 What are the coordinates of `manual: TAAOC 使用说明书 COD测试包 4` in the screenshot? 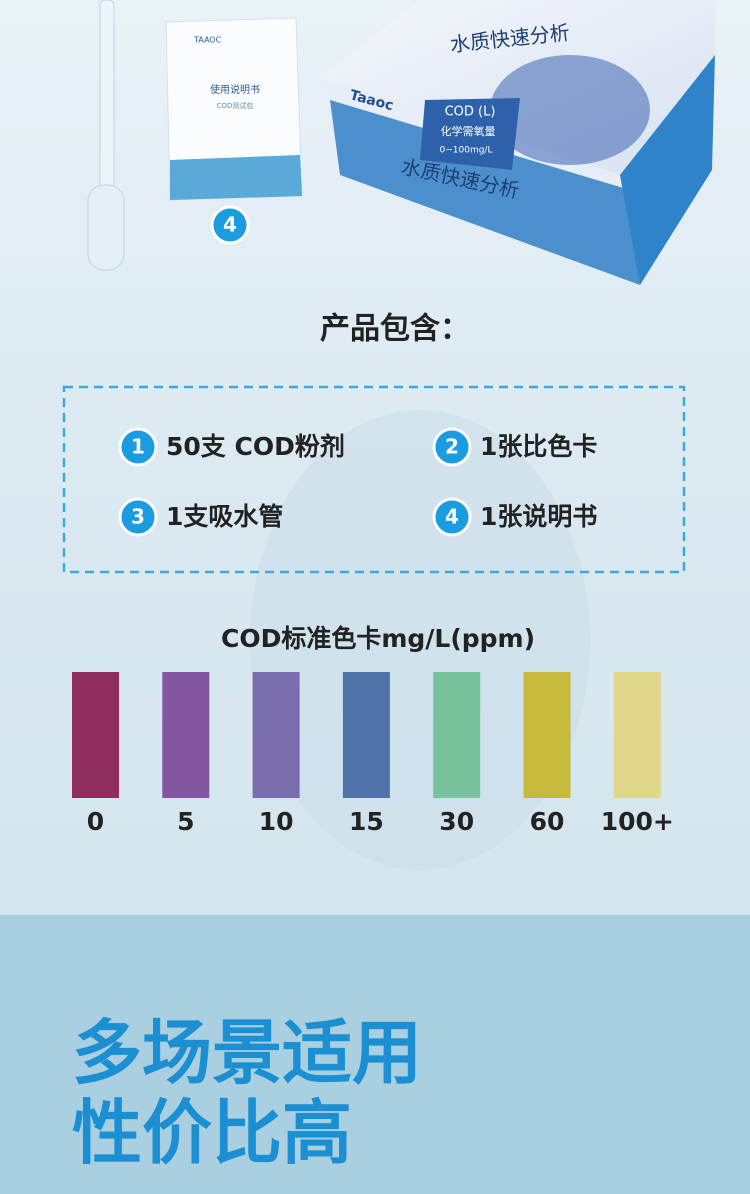 It's located at (234, 131).